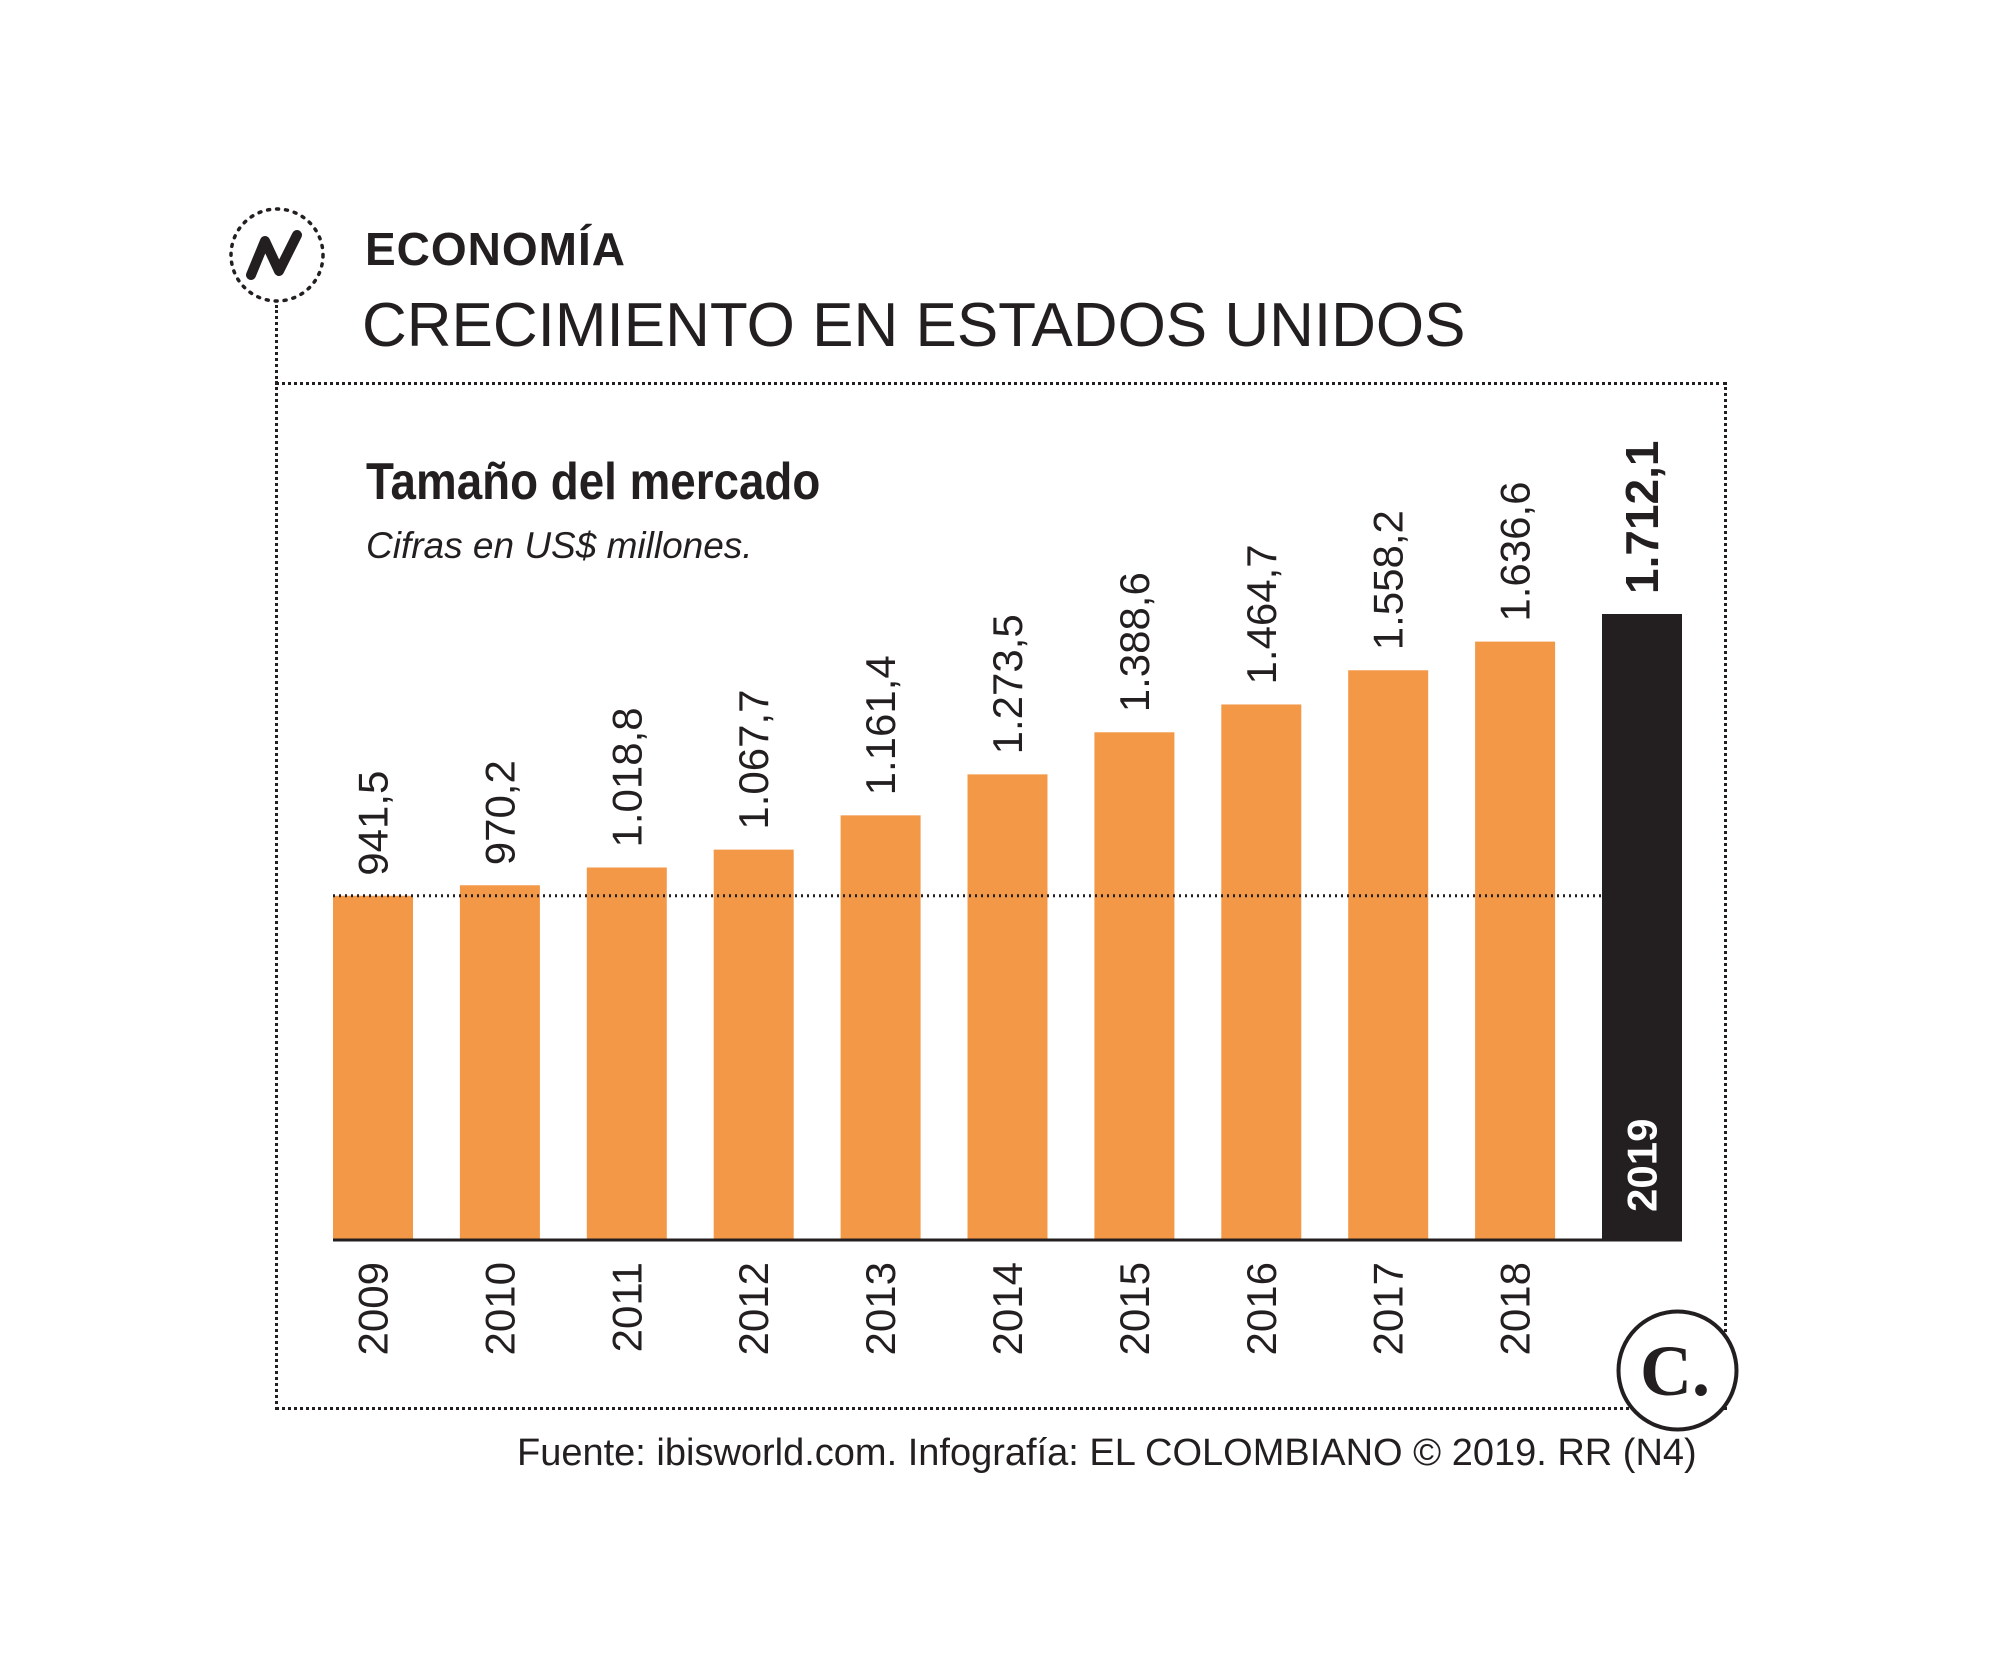 Image resolution: width=2000 pixels, height=1661 pixels. What do you see at coordinates (1388, 1308) in the screenshot?
I see `category-label-2017: 2017` at bounding box center [1388, 1308].